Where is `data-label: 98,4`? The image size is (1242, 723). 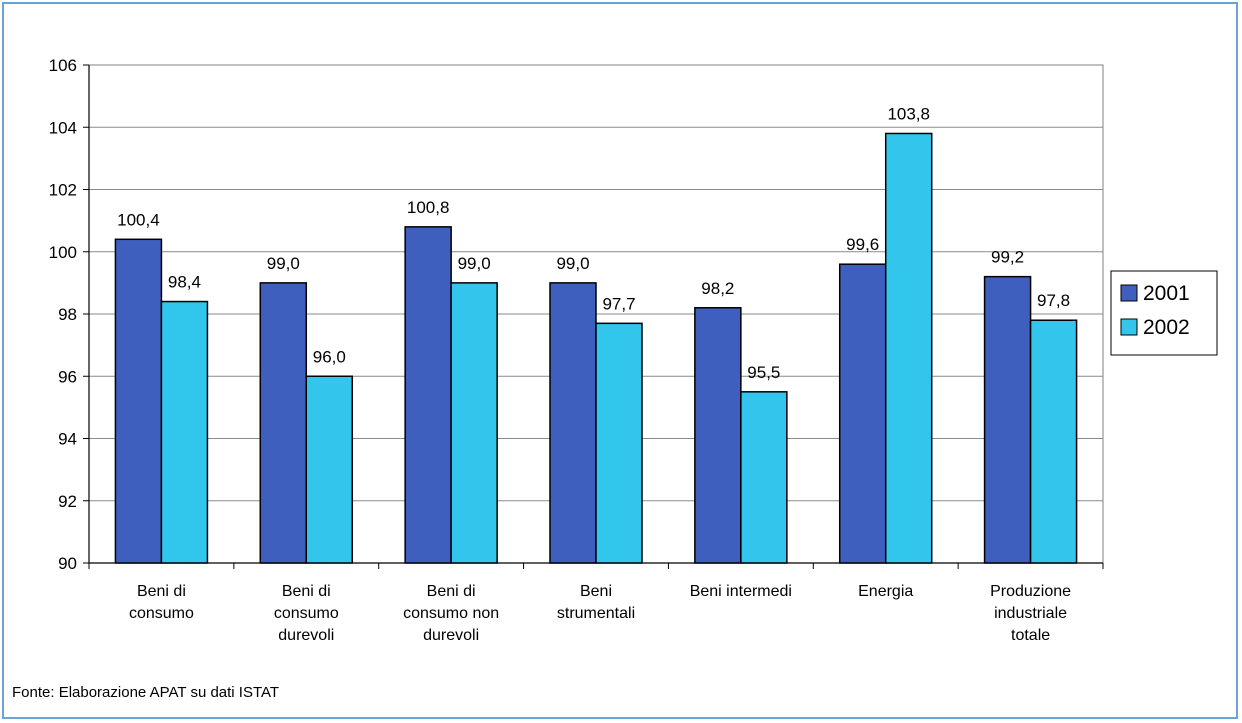 data-label: 98,4 is located at coordinates (184, 282).